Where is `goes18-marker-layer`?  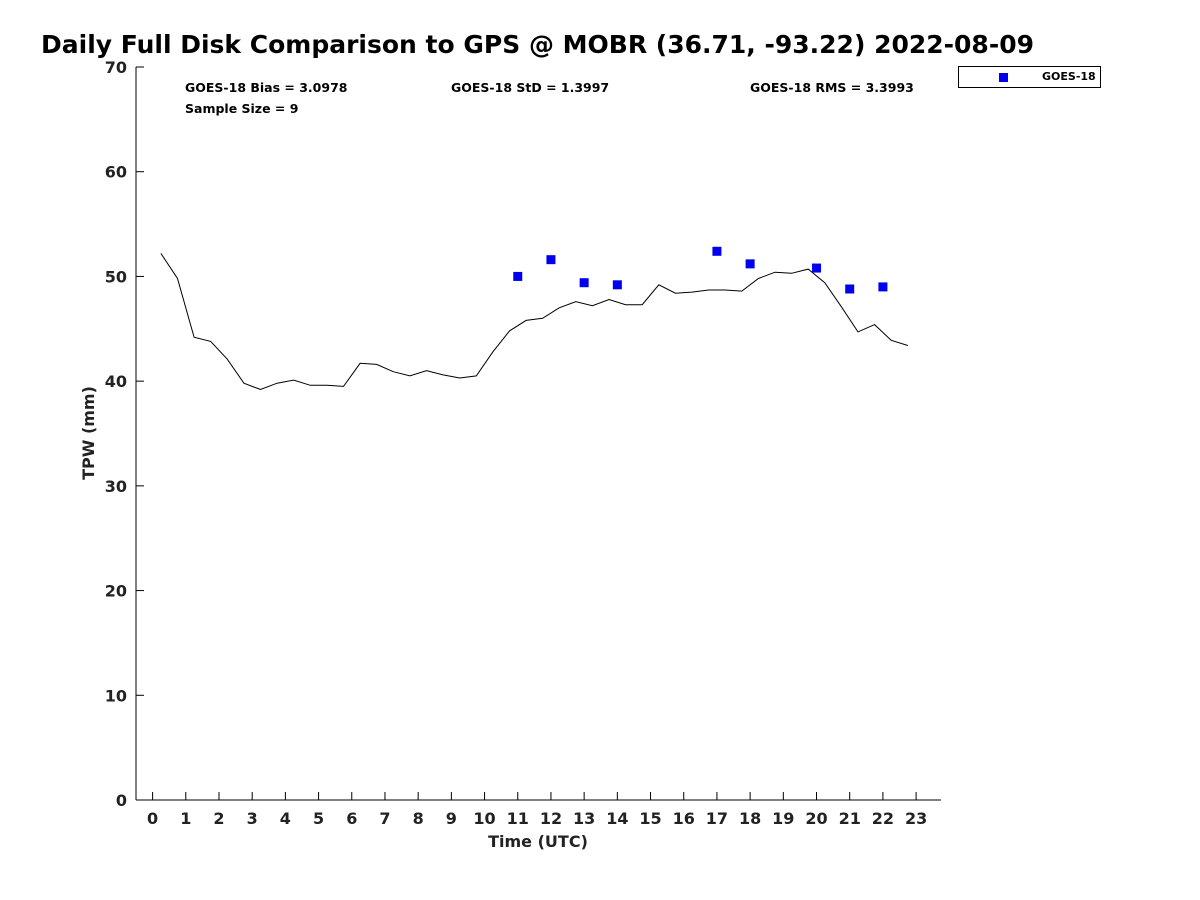 goes18-marker-layer is located at coordinates (700, 270).